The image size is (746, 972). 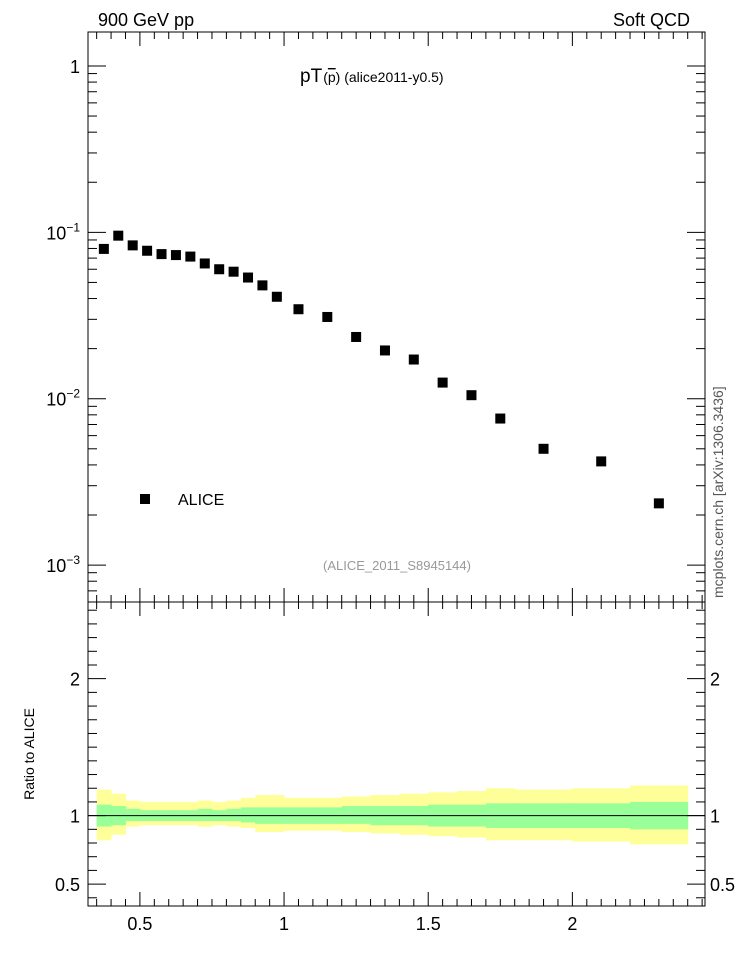 I want to click on y-tick-label-main: 10⁻¹, so click(x=63, y=231).